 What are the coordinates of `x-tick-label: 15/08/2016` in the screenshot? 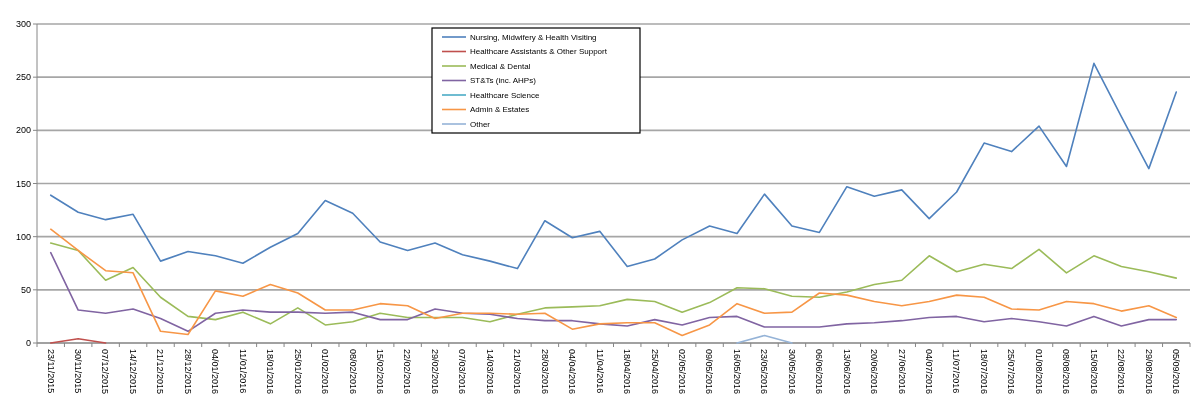 It's located at (1093, 372).